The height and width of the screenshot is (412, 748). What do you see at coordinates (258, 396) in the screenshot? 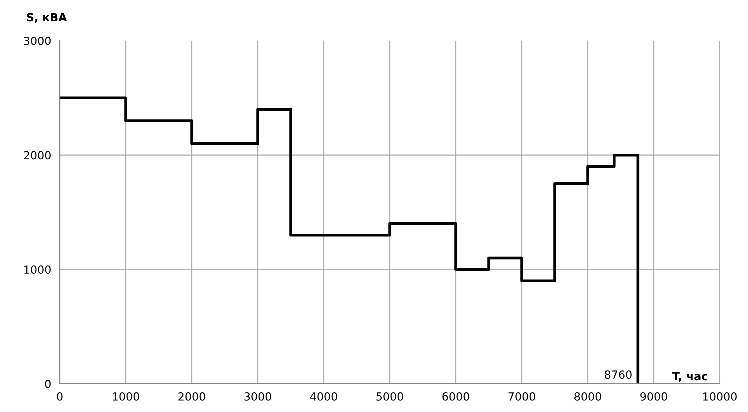
I see `x-tick-label: 3000` at bounding box center [258, 396].